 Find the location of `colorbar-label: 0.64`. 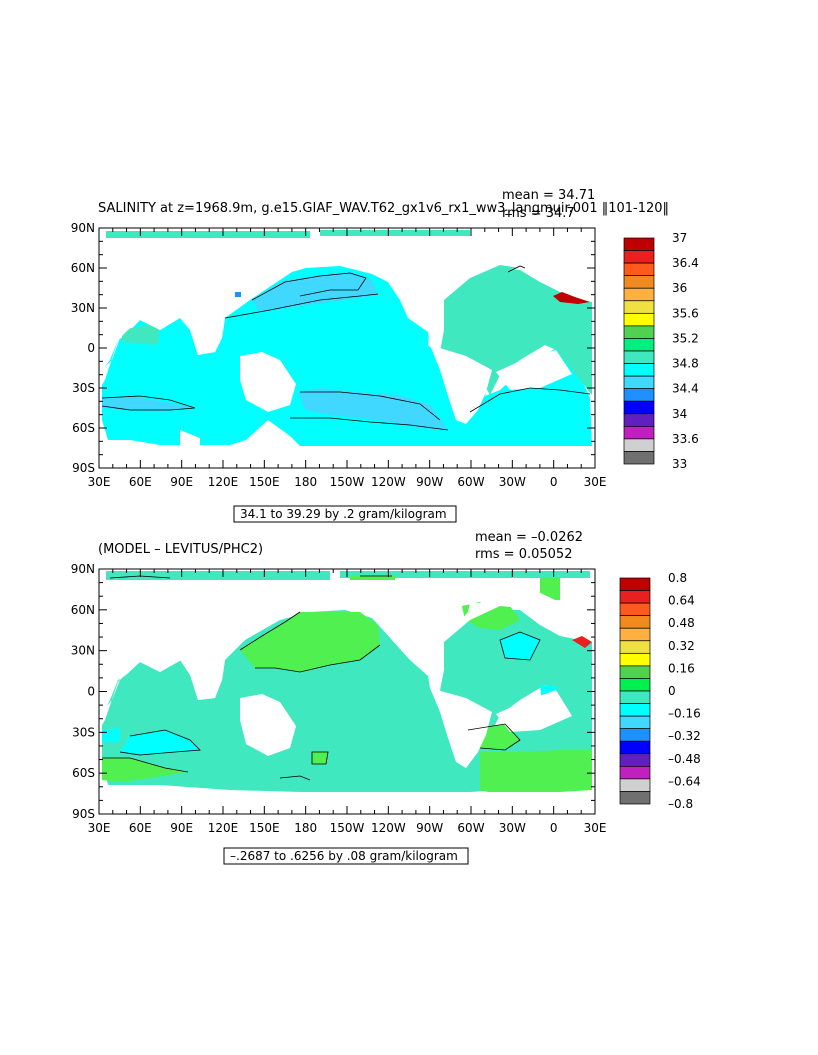

colorbar-label: 0.64 is located at coordinates (681, 601).